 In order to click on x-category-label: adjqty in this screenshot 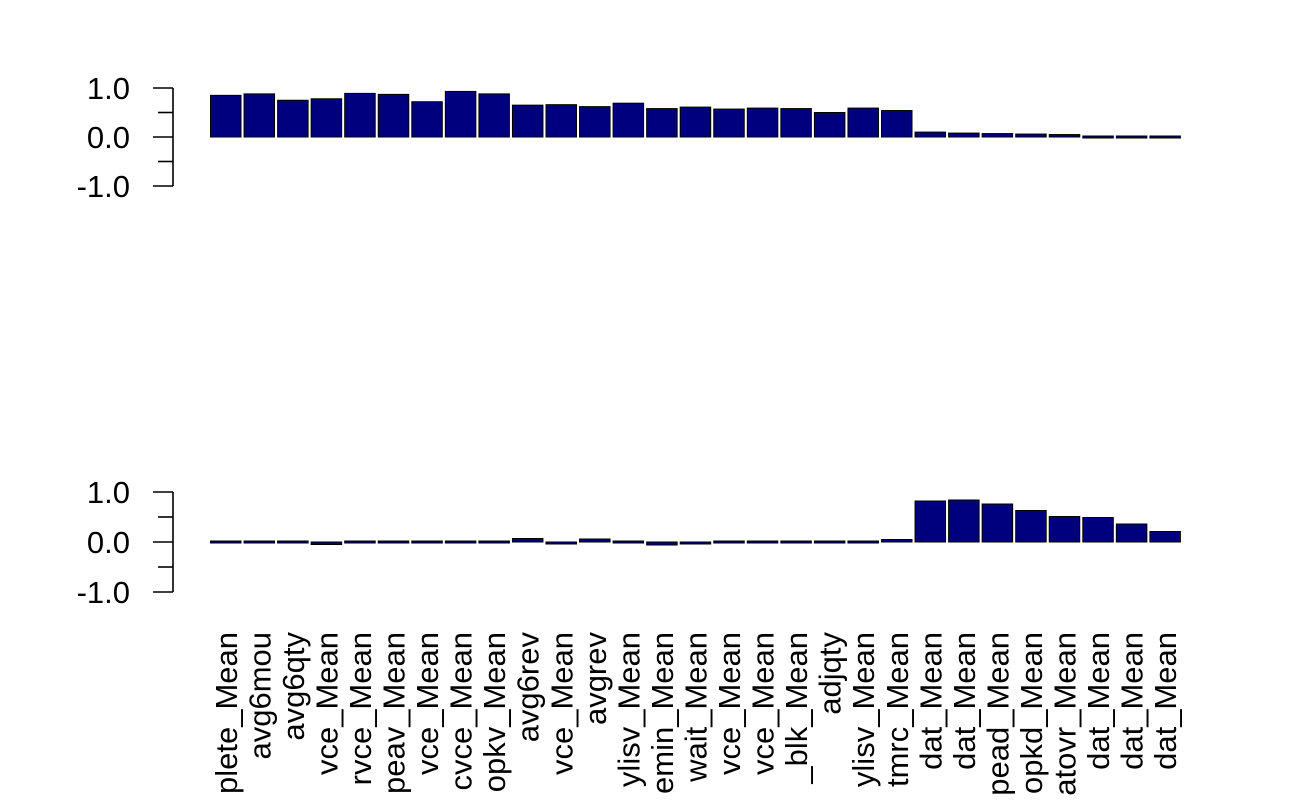, I will do `click(830, 673)`.